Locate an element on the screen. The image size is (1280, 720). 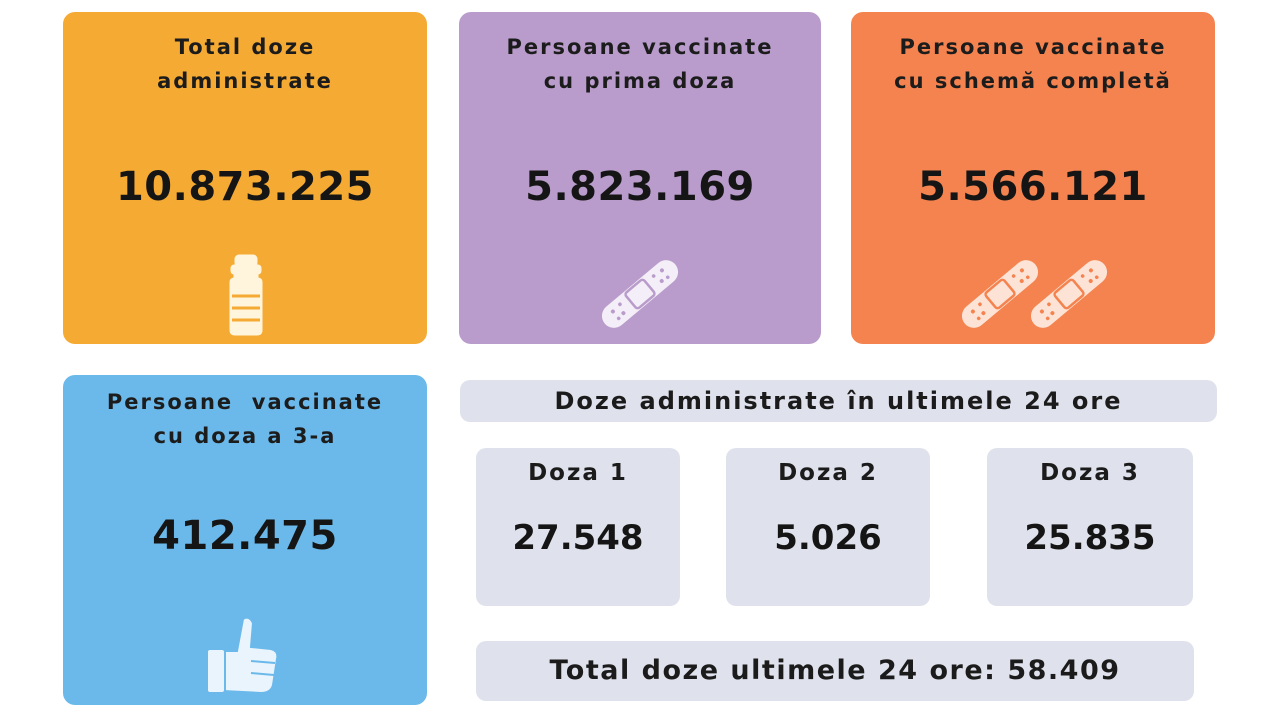
dose-3-box: Doza 3 25.835 is located at coordinates (1090, 527).